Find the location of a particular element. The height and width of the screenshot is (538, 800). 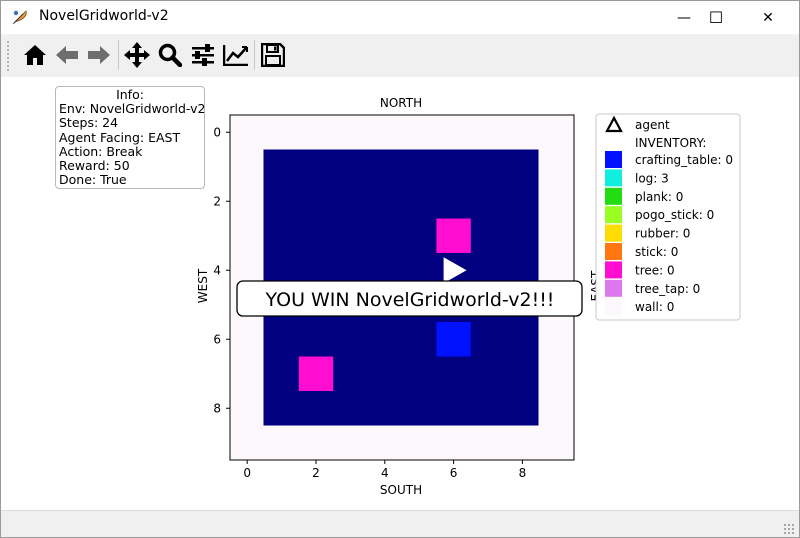

legend-item-label: tree: 0 is located at coordinates (655, 270).